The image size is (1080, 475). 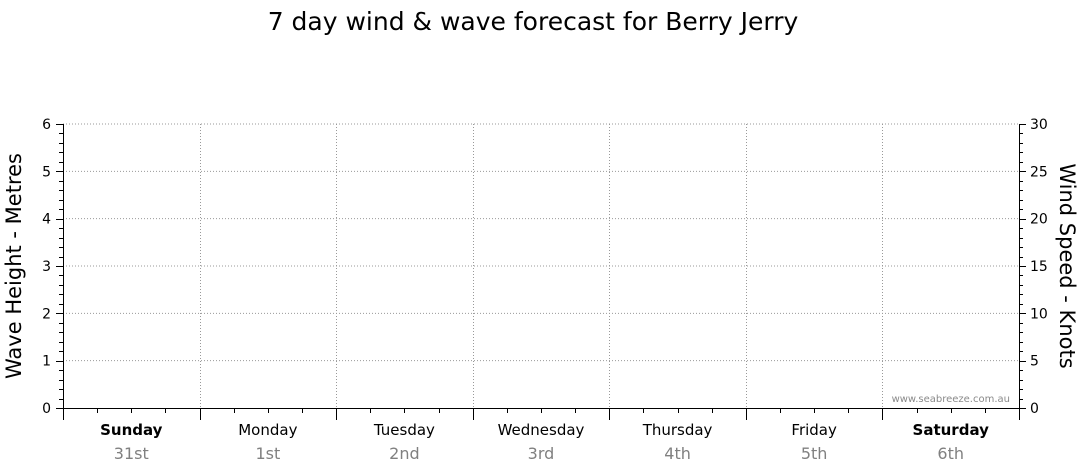 What do you see at coordinates (1039, 125) in the screenshot?
I see `right-tick-label: 30` at bounding box center [1039, 125].